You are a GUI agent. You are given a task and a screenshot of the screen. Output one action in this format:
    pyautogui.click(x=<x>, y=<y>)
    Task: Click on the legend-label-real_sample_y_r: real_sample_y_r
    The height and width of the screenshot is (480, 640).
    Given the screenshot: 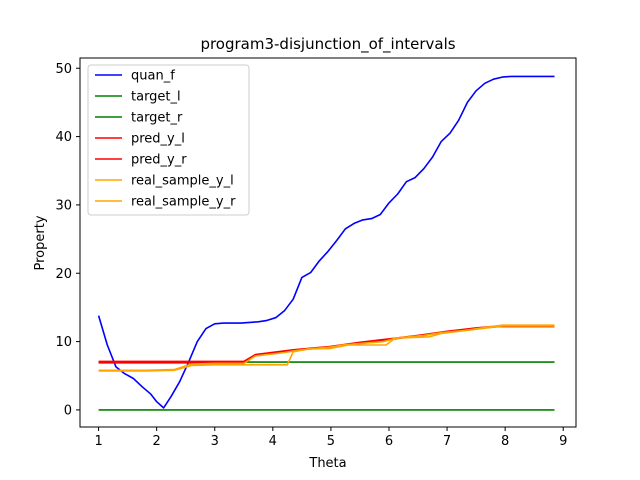 What is the action you would take?
    pyautogui.click(x=183, y=202)
    